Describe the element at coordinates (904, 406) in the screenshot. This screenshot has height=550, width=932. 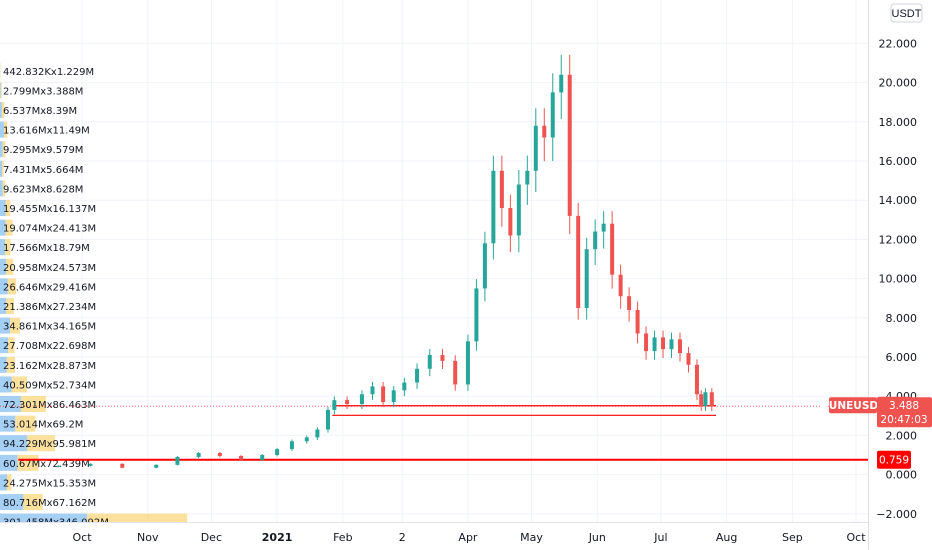
I see `last-price-tag: 3.488` at that location.